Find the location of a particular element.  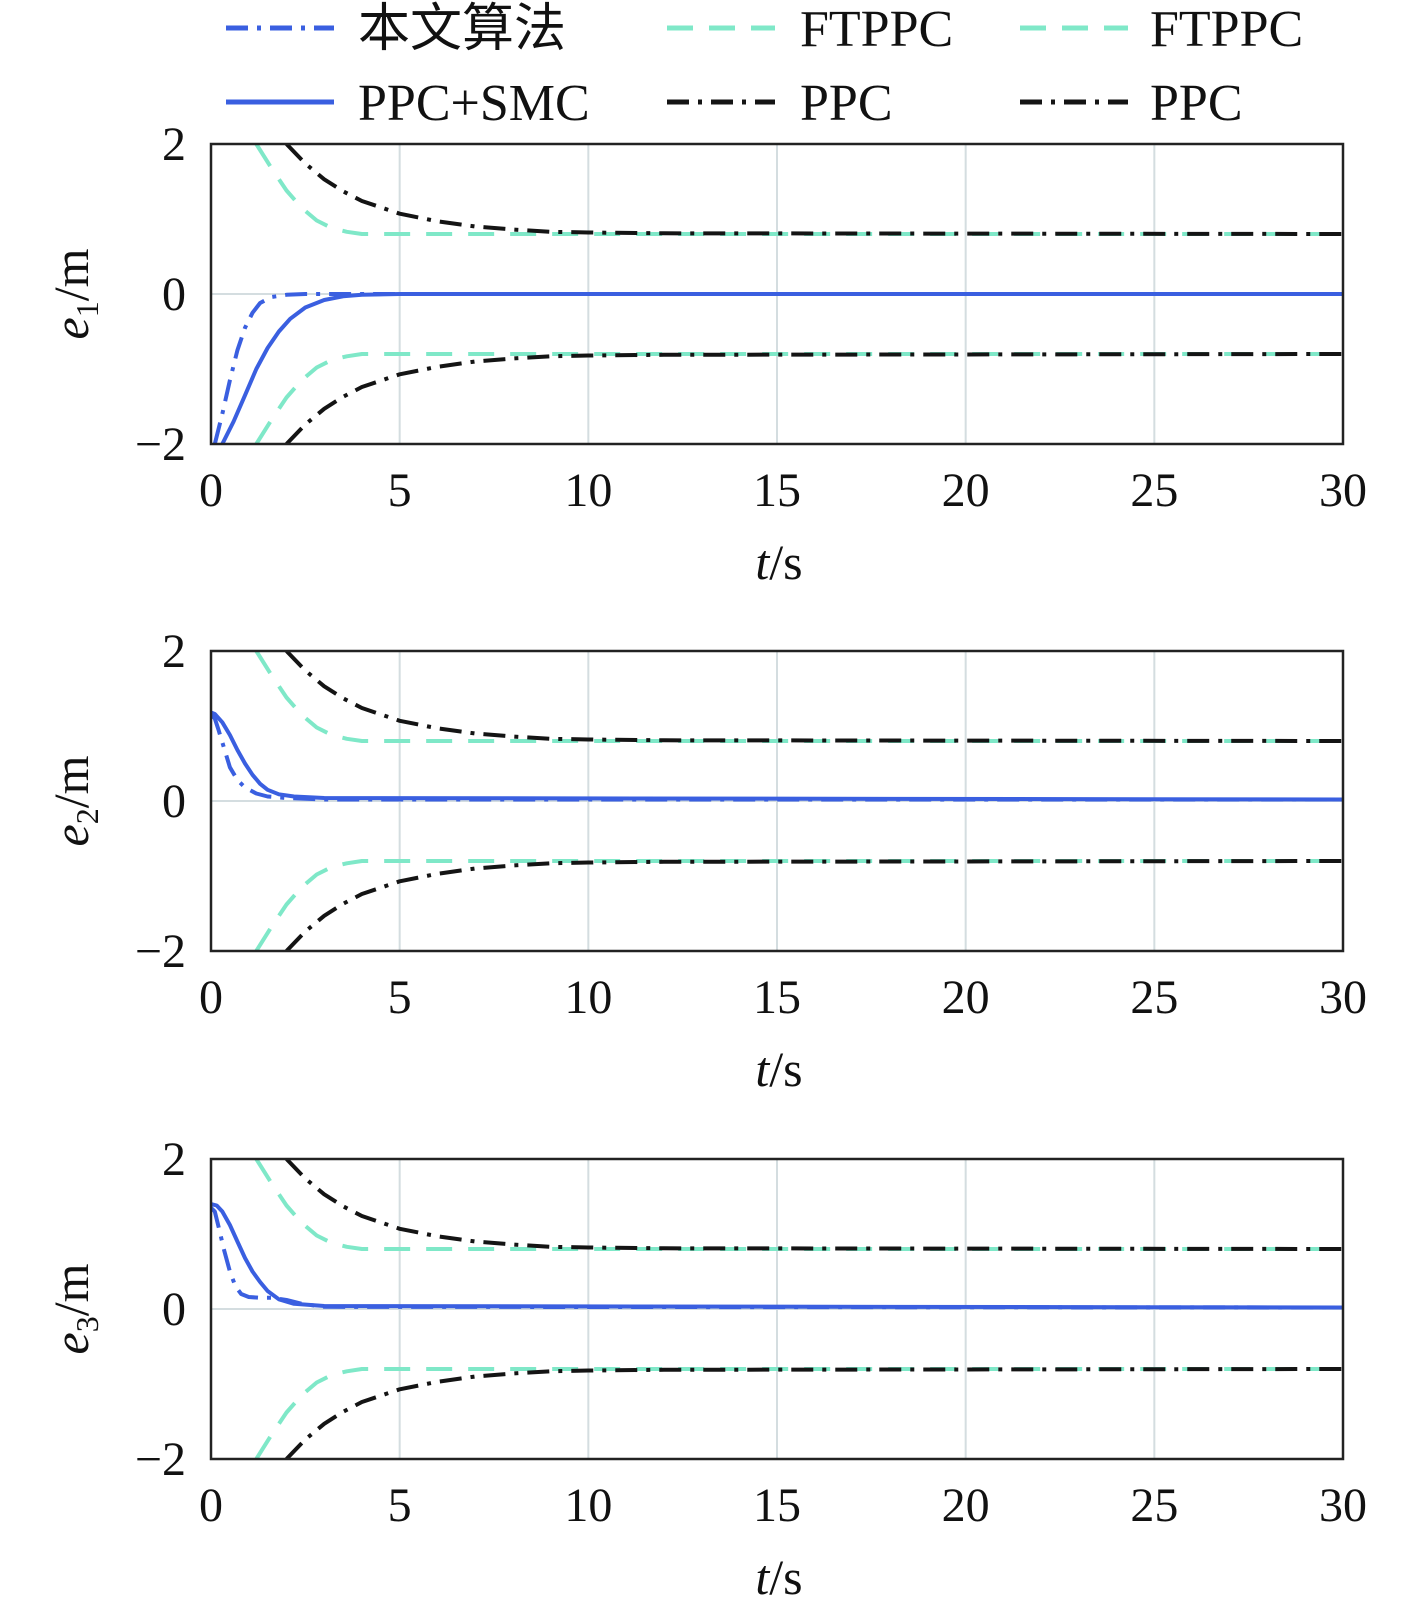

legend-entry: PPC+SMC is located at coordinates (408, 103).